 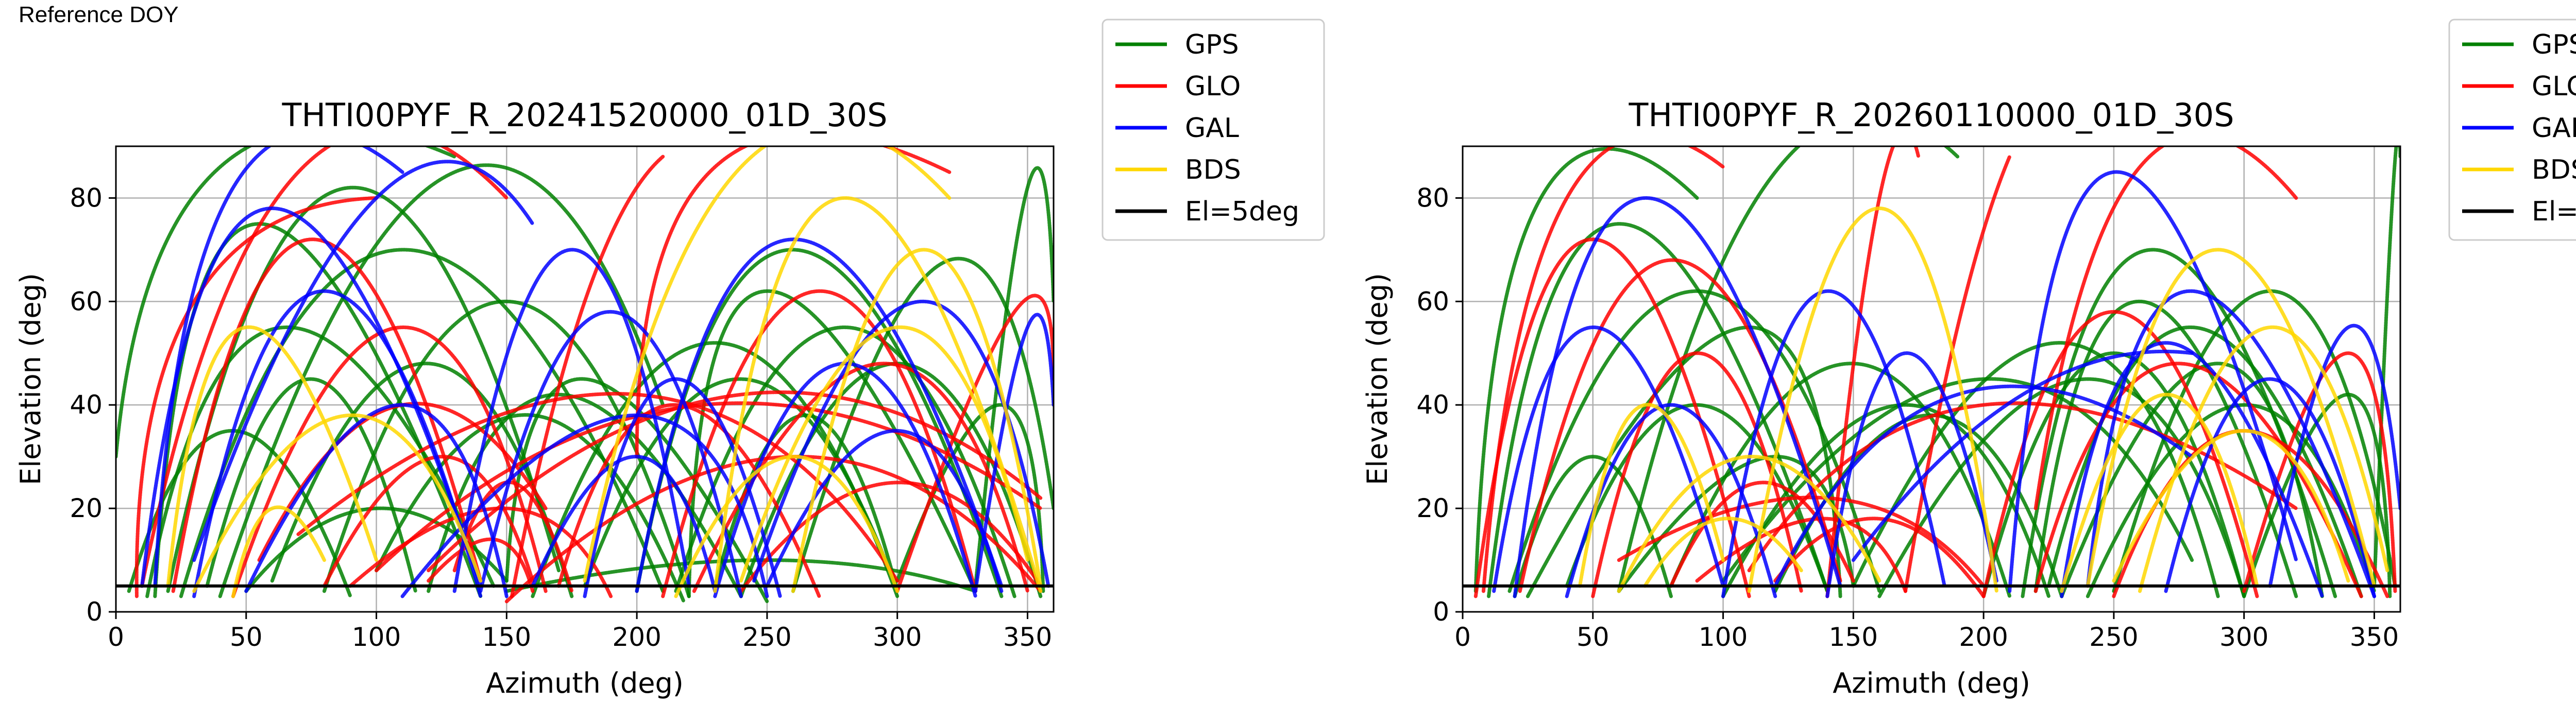 What do you see at coordinates (86, 508) in the screenshot?
I see `y-tick-label: 20` at bounding box center [86, 508].